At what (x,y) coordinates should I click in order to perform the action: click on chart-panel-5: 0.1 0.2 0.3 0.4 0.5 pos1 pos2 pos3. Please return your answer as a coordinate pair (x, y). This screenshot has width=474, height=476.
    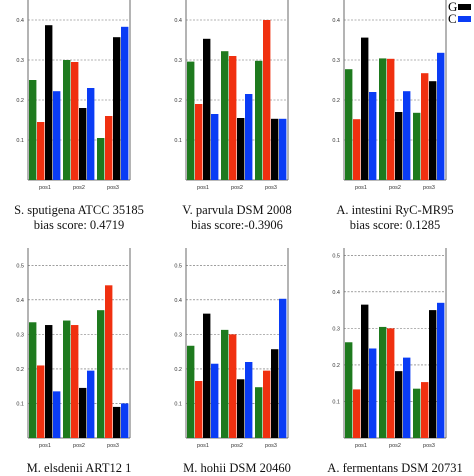
    Looking at the image, I should click on (231, 348).